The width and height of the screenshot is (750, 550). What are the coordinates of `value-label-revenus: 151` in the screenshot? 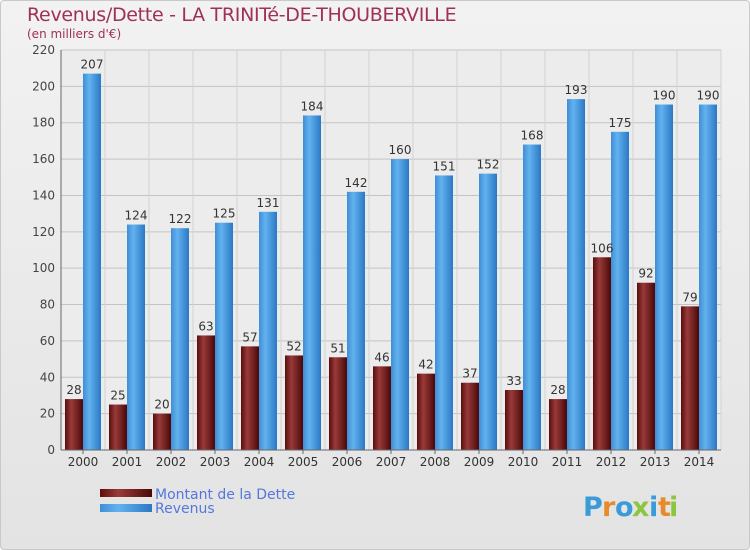 It's located at (444, 166).